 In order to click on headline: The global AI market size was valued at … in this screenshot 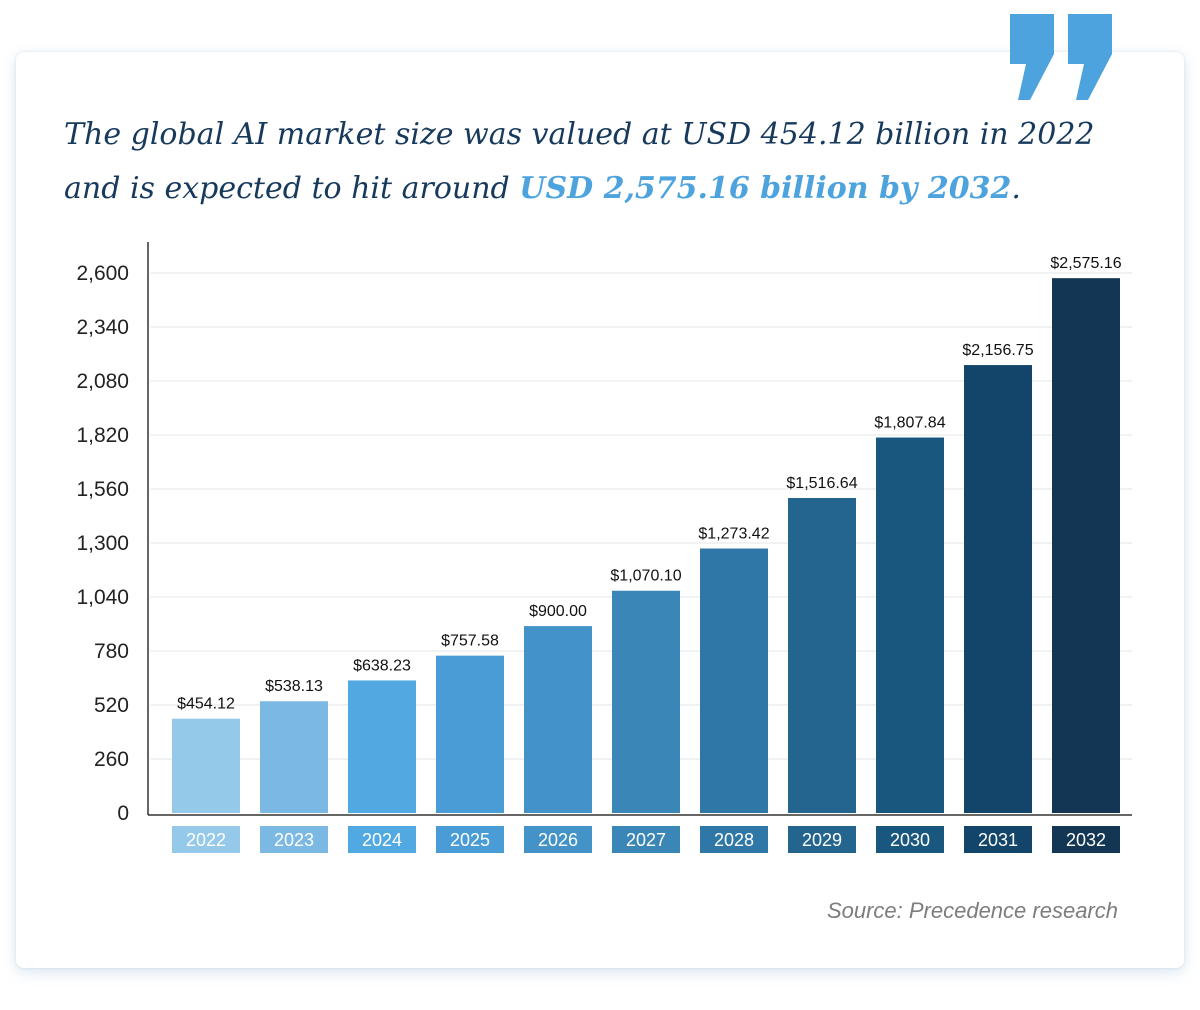, I will do `click(609, 162)`.